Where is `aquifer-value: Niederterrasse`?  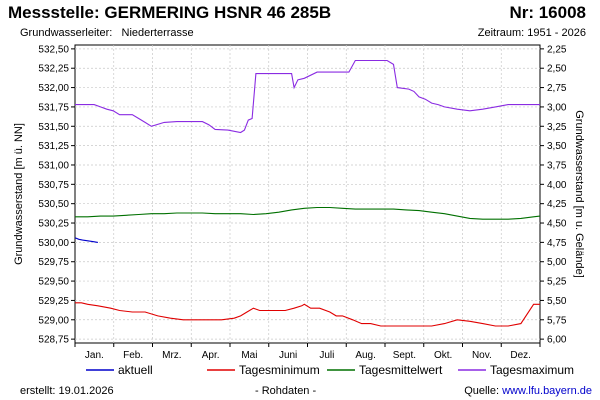 aquifer-value: Niederterrasse is located at coordinates (157, 33).